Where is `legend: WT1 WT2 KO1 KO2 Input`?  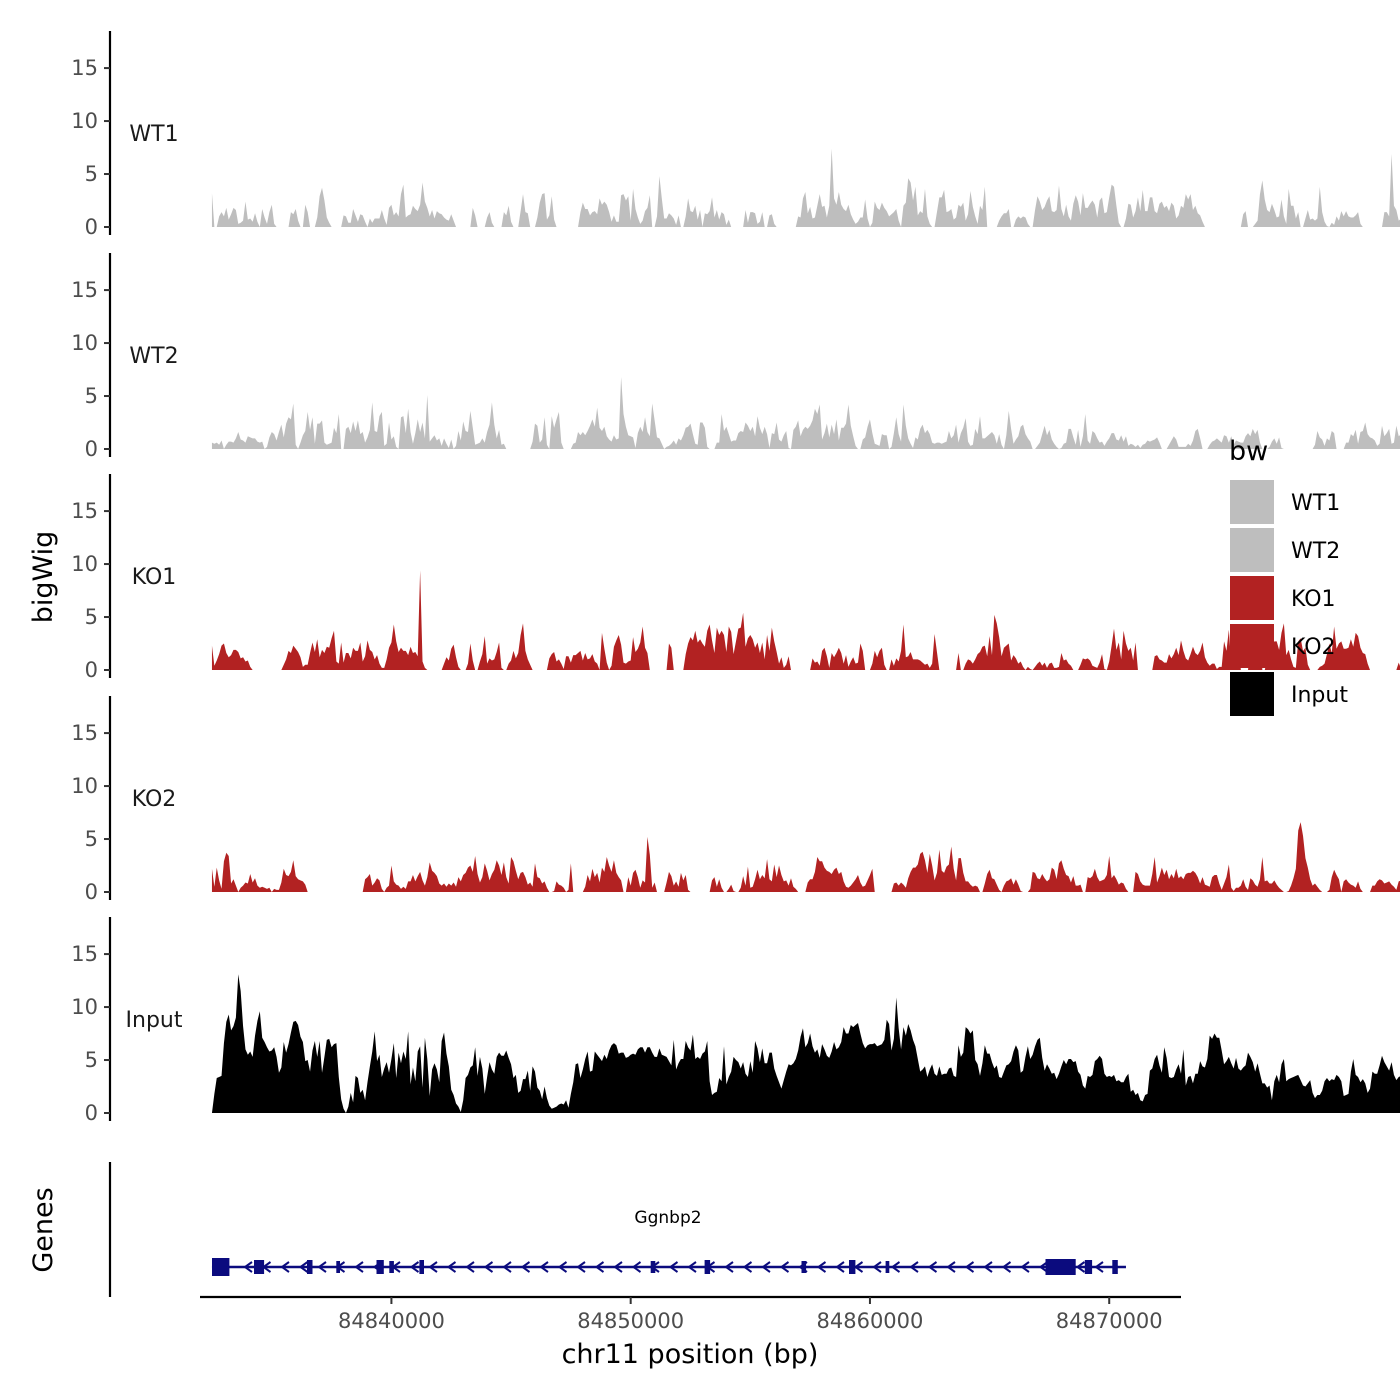
legend: WT1 WT2 KO1 KO2 Input is located at coordinates (1289, 598).